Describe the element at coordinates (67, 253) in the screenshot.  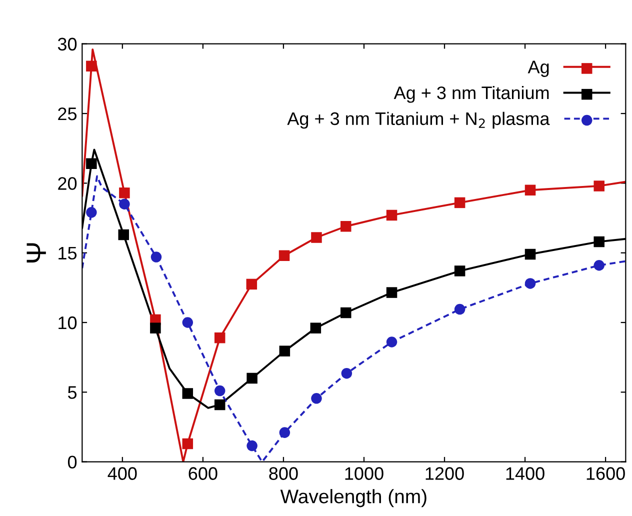
I see `y-tick-label: 15` at that location.